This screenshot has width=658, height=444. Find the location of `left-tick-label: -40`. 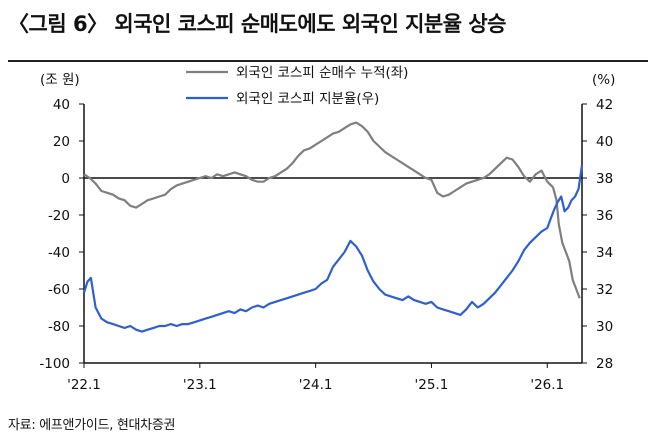

left-tick-label: -40 is located at coordinates (59, 253).